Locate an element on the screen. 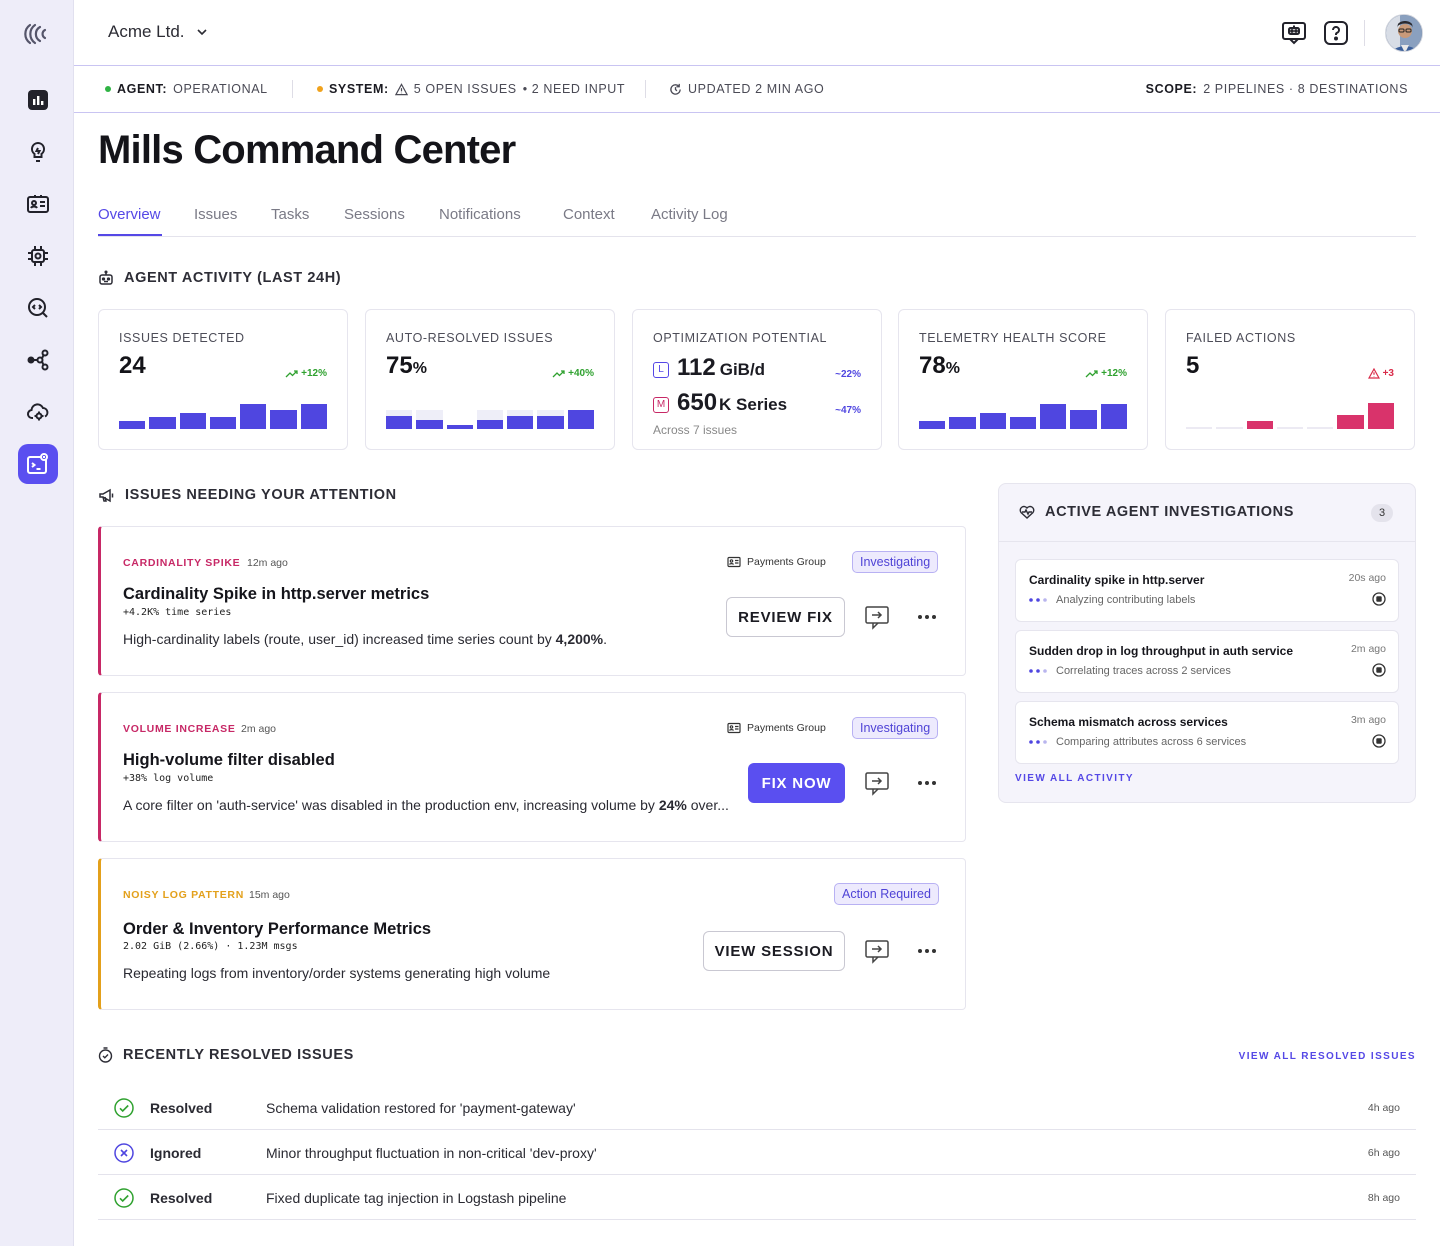 The image size is (1440, 1246). tab-notifications: Notifications is located at coordinates (480, 214).